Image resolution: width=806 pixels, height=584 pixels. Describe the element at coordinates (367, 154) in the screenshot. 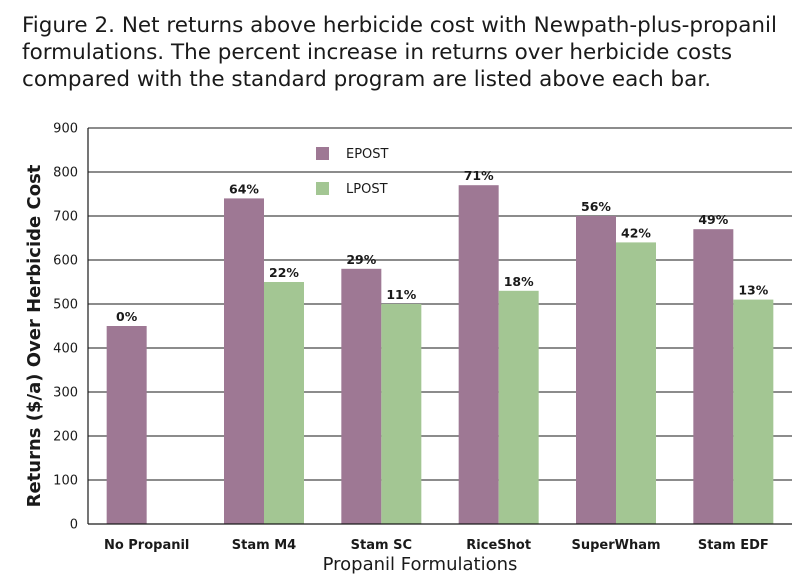

I see `legend-label: EPOST` at that location.